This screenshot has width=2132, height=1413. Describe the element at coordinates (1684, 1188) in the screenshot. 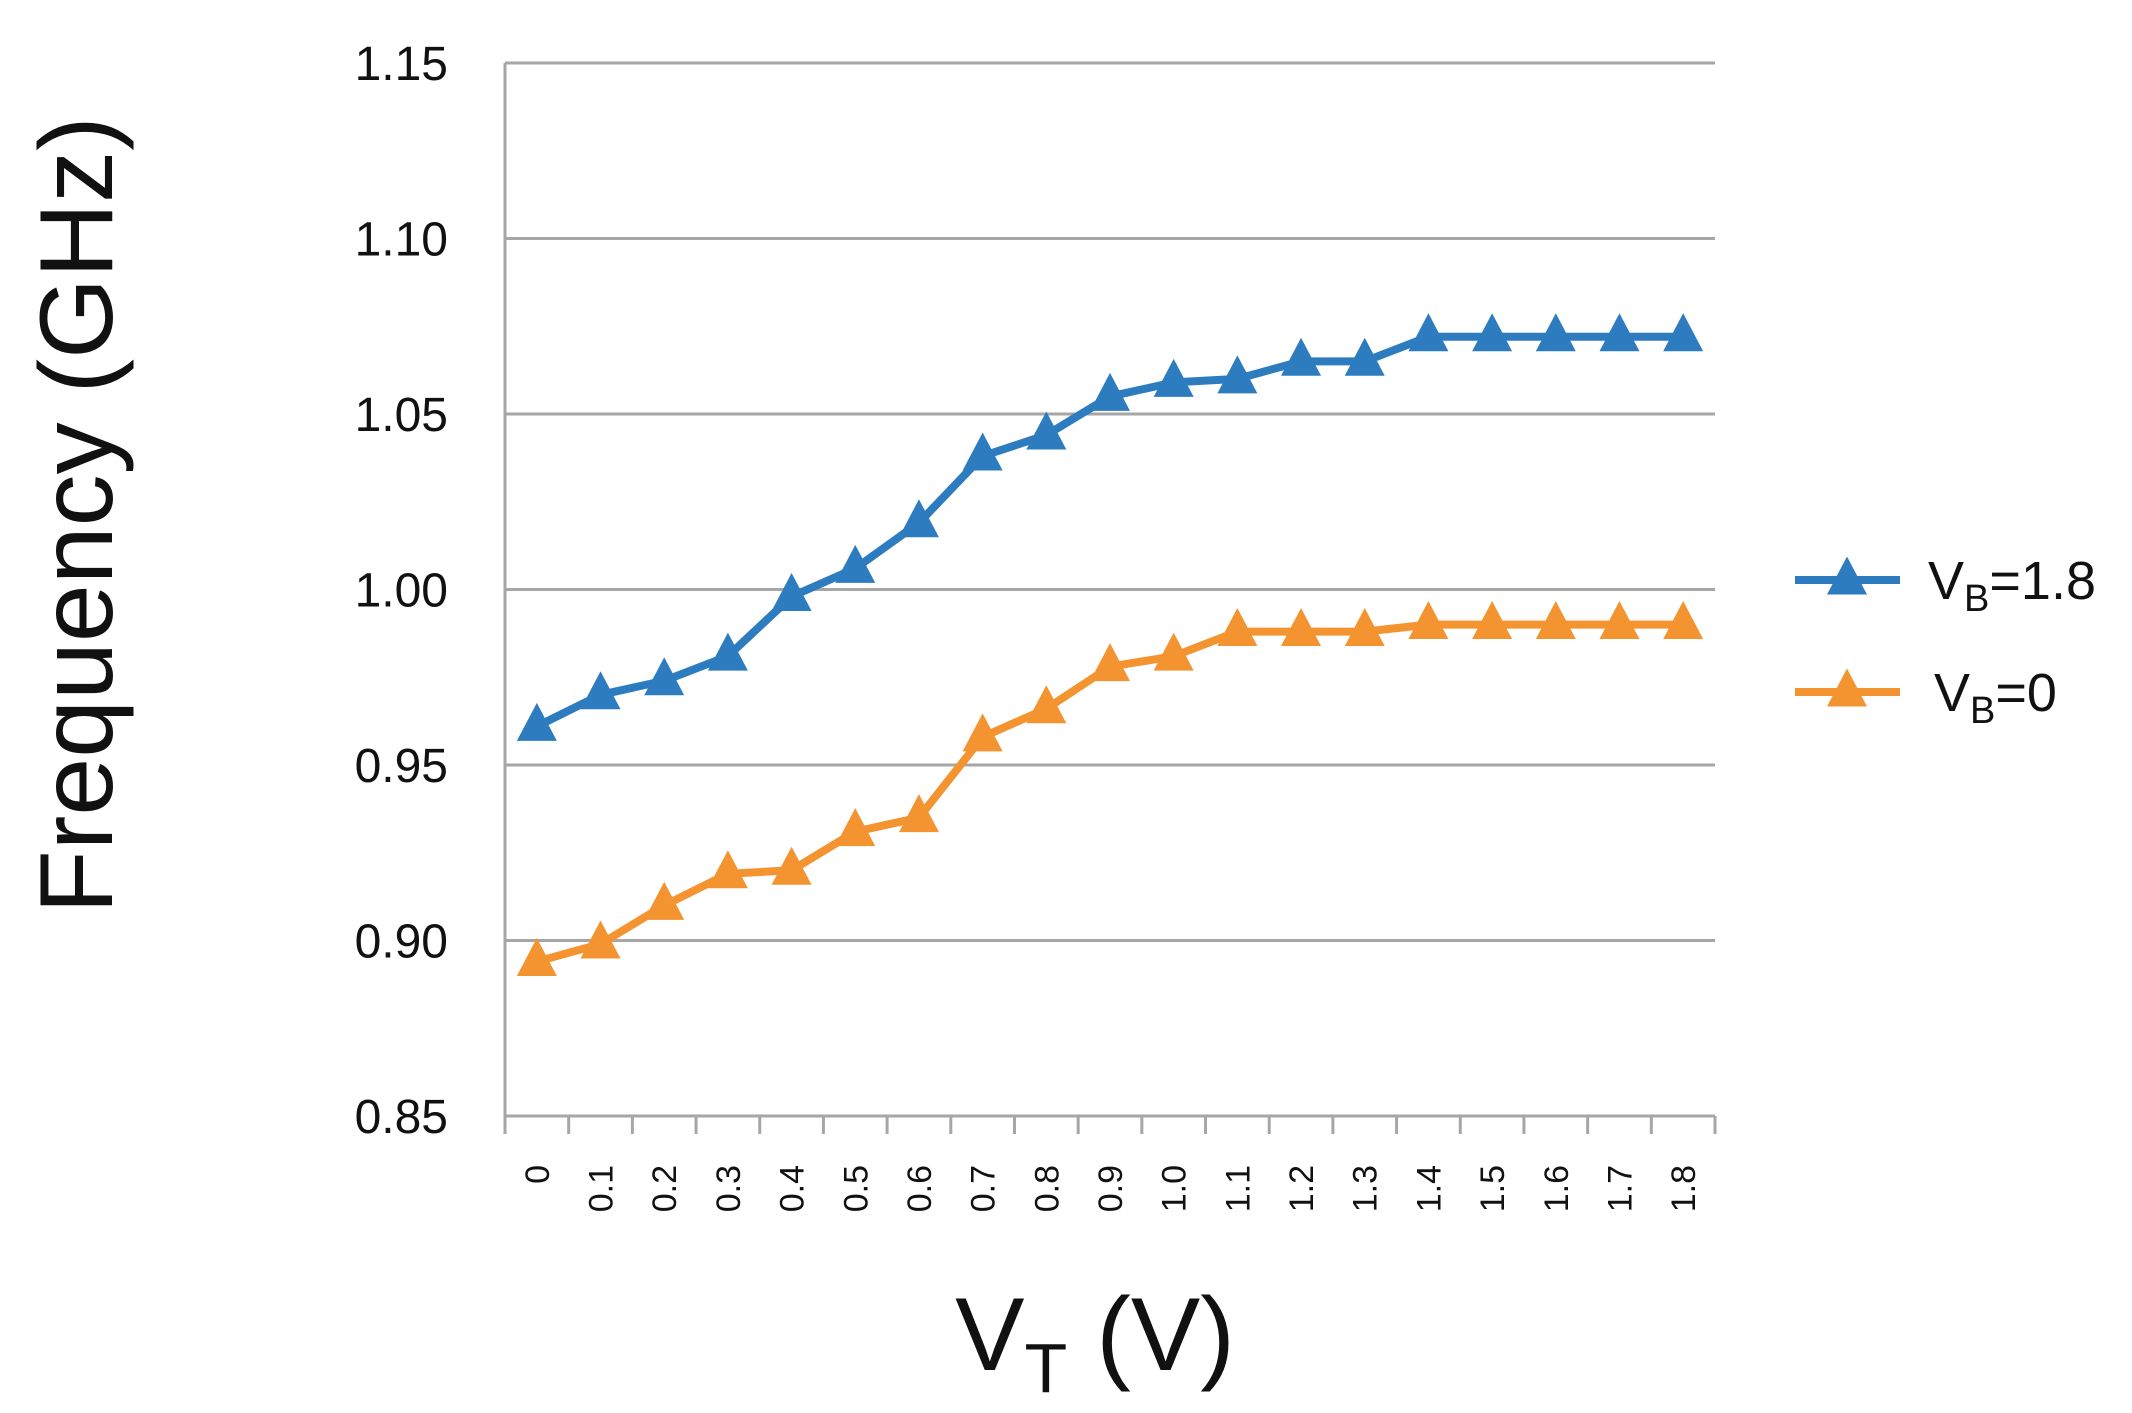

I see `x-tick-label: 1.8` at that location.